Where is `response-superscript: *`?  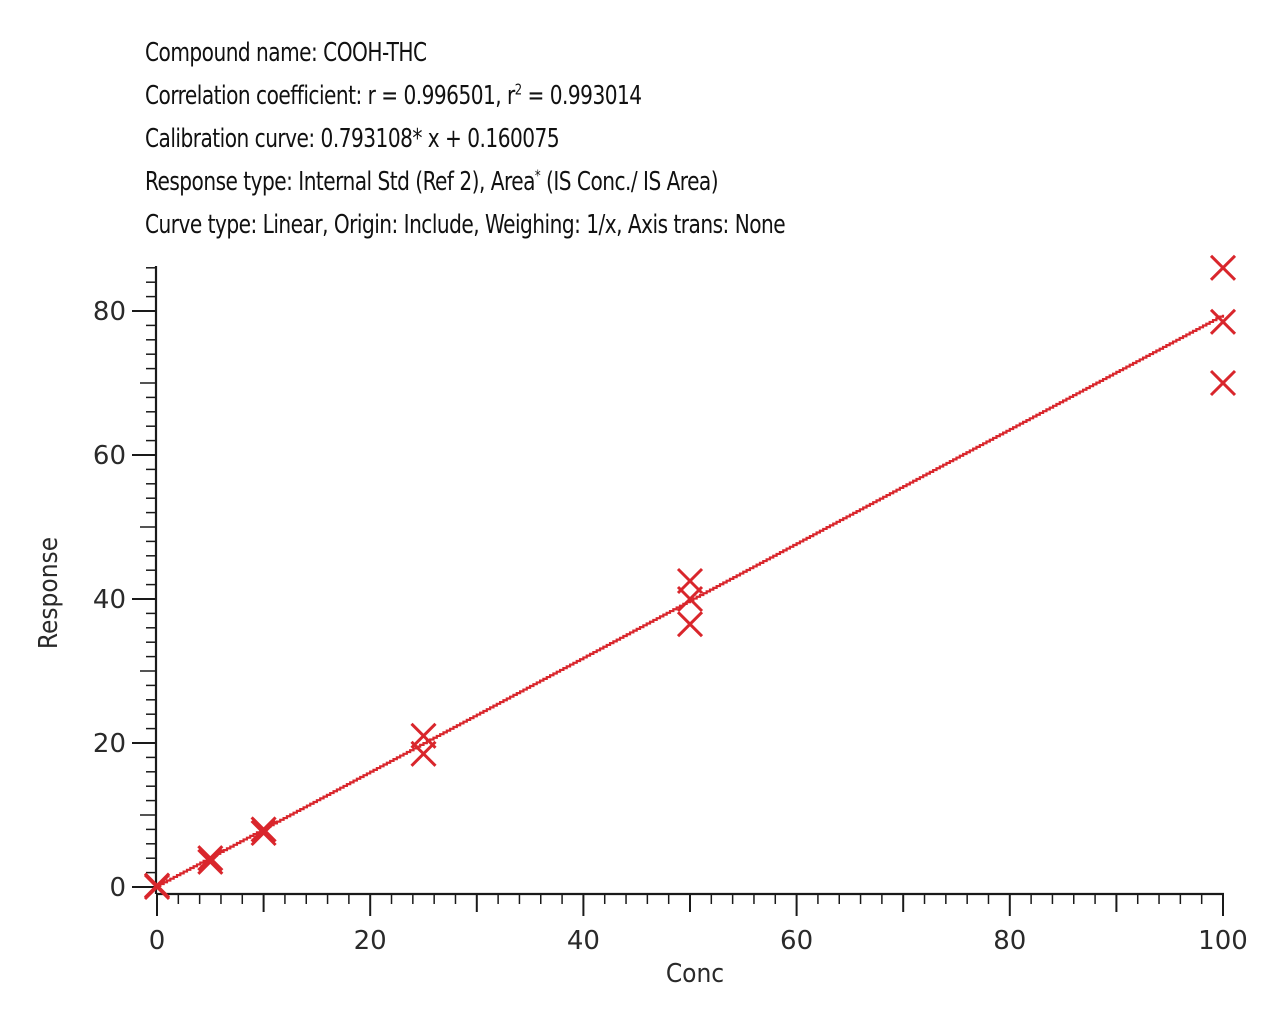
response-superscript: * is located at coordinates (537, 175).